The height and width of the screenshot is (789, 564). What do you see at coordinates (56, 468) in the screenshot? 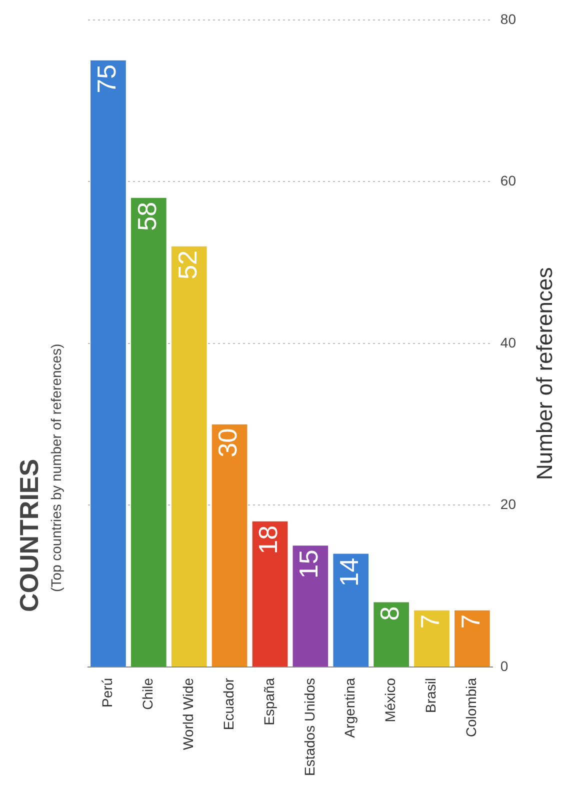
I see `text: (Top countries by number of references)` at bounding box center [56, 468].